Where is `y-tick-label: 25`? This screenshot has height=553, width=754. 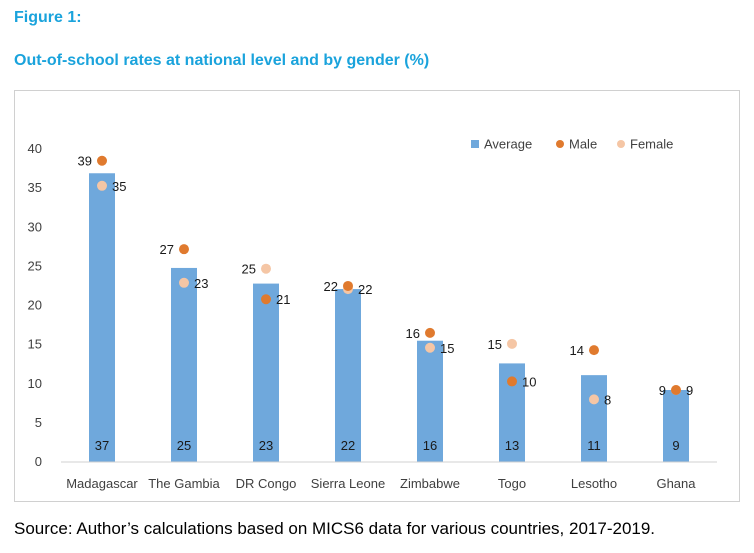 y-tick-label: 25 is located at coordinates (35, 265).